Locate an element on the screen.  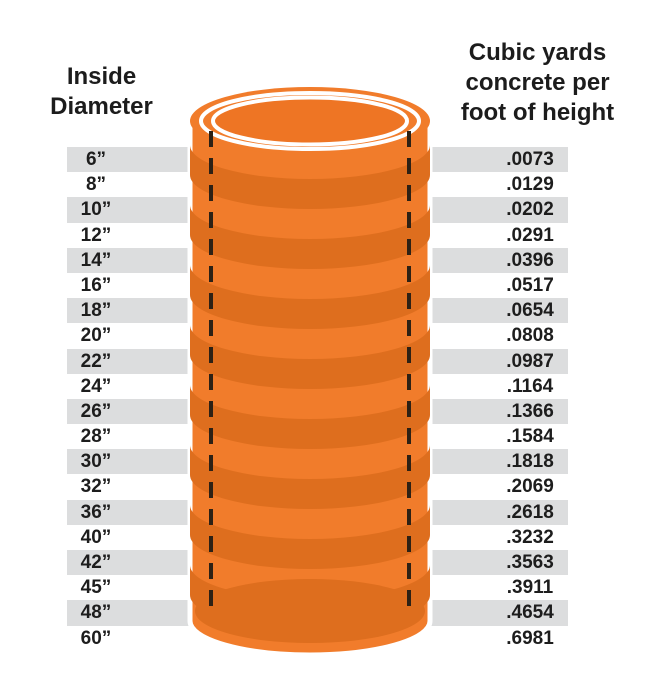
row-diameter: 12” is located at coordinates (96, 235).